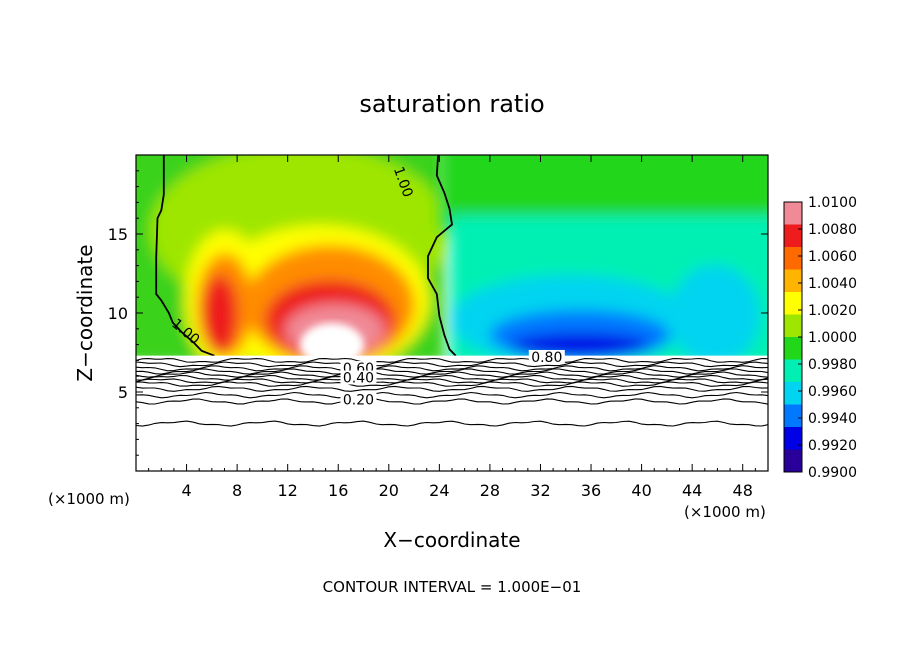 Image resolution: width=904 pixels, height=654 pixels. What do you see at coordinates (442, 256) in the screenshot?
I see `contour-line-1-00-right` at bounding box center [442, 256].